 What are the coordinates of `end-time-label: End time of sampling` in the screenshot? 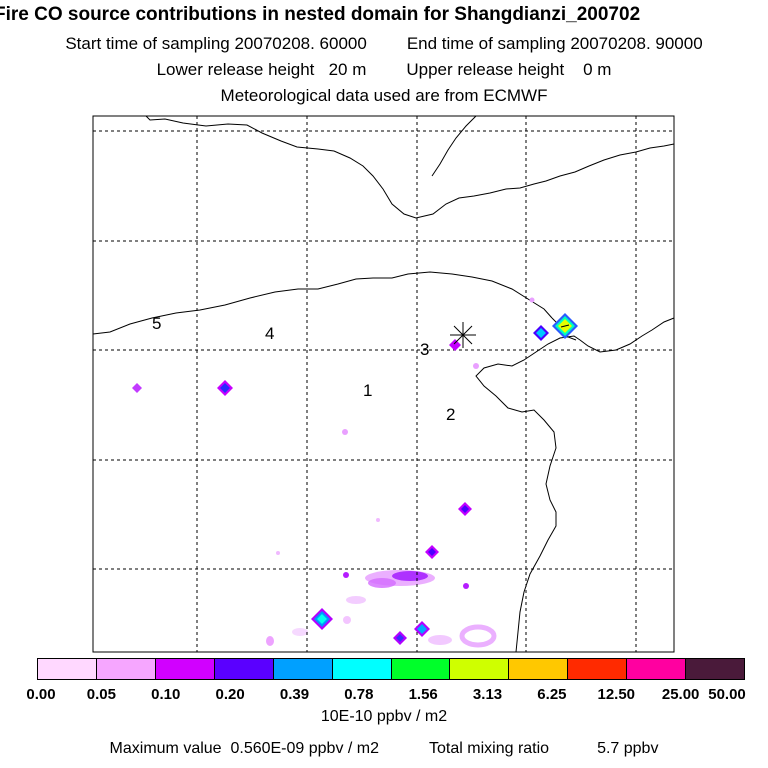 It's located at (486, 43).